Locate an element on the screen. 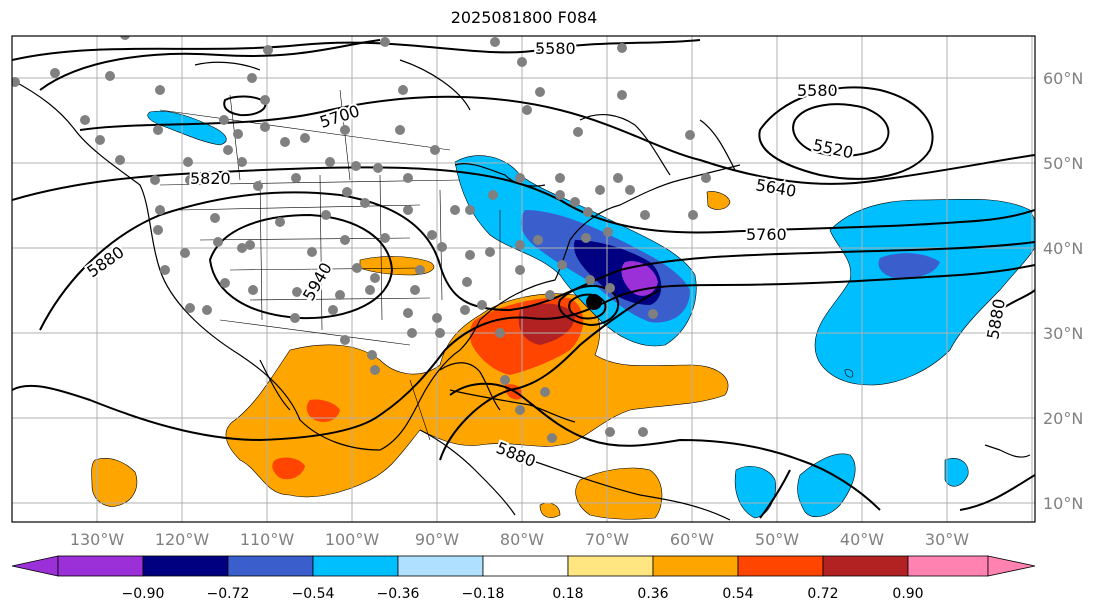 The image size is (1105, 615). colorbar-tick-label: 0.90 is located at coordinates (907, 594).